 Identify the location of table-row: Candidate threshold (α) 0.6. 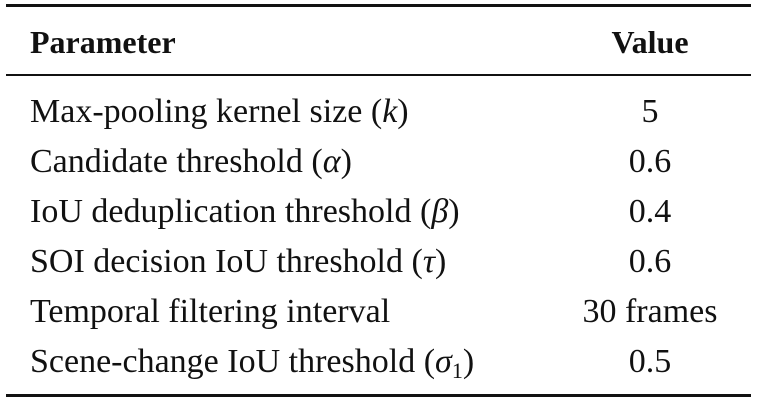
(378, 162).